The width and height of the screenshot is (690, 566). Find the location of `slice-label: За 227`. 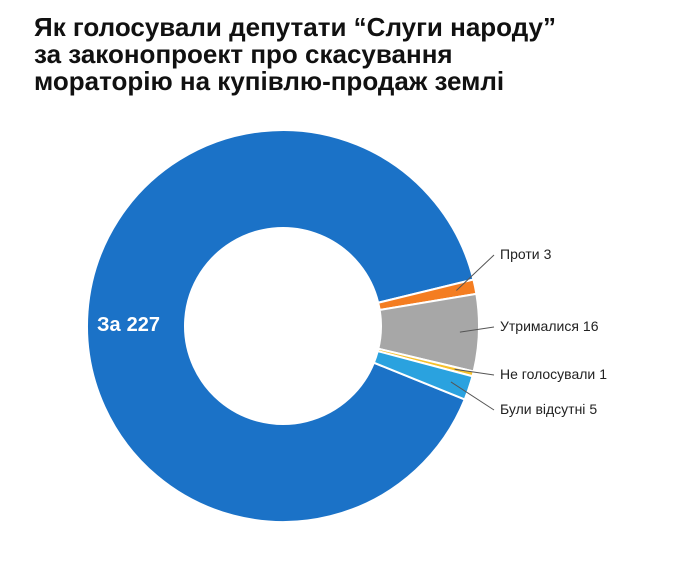

slice-label: За 227 is located at coordinates (128, 325).